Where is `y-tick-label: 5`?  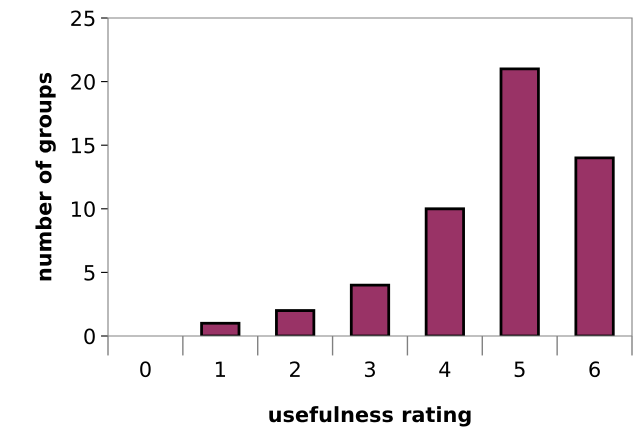 y-tick-label: 5 is located at coordinates (89, 273).